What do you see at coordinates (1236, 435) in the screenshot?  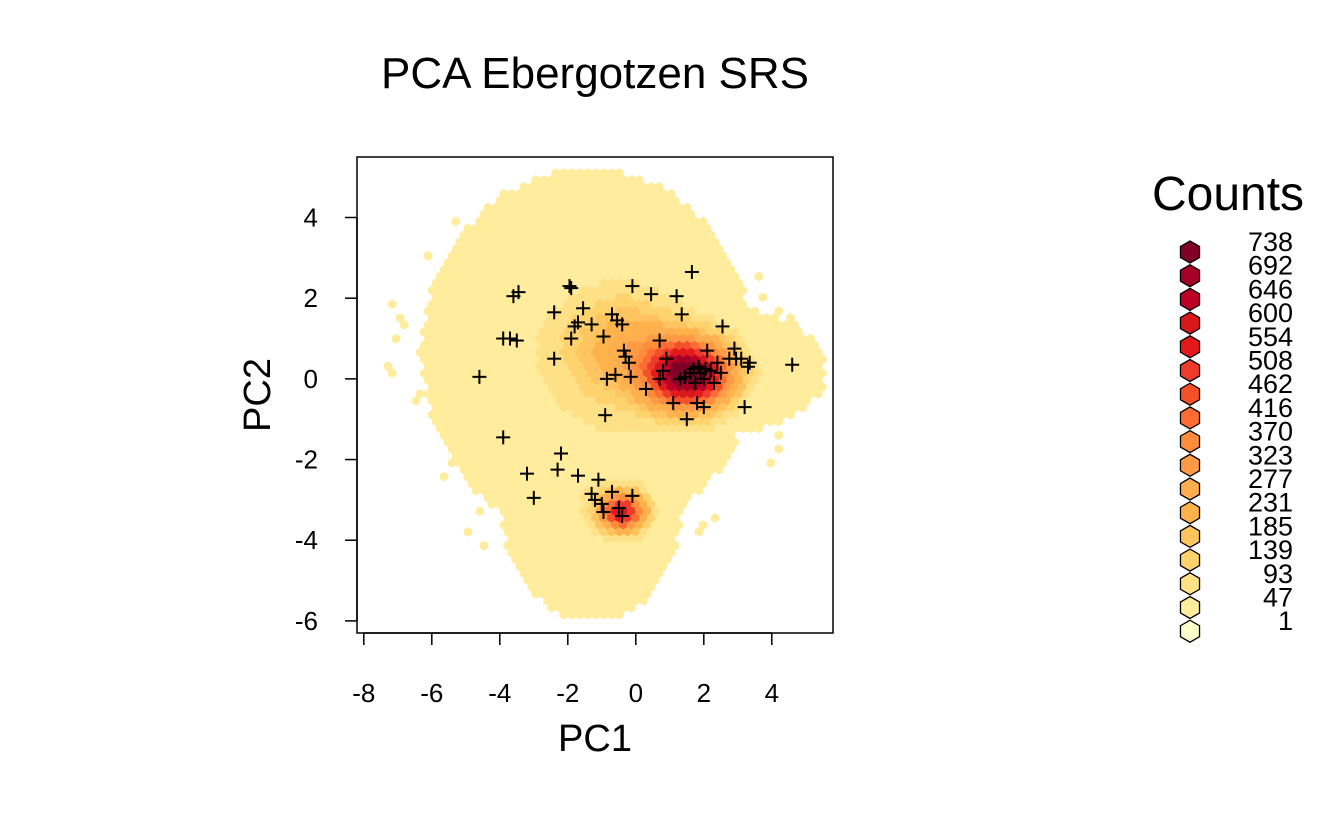 I see `legend-item: 370` at bounding box center [1236, 435].